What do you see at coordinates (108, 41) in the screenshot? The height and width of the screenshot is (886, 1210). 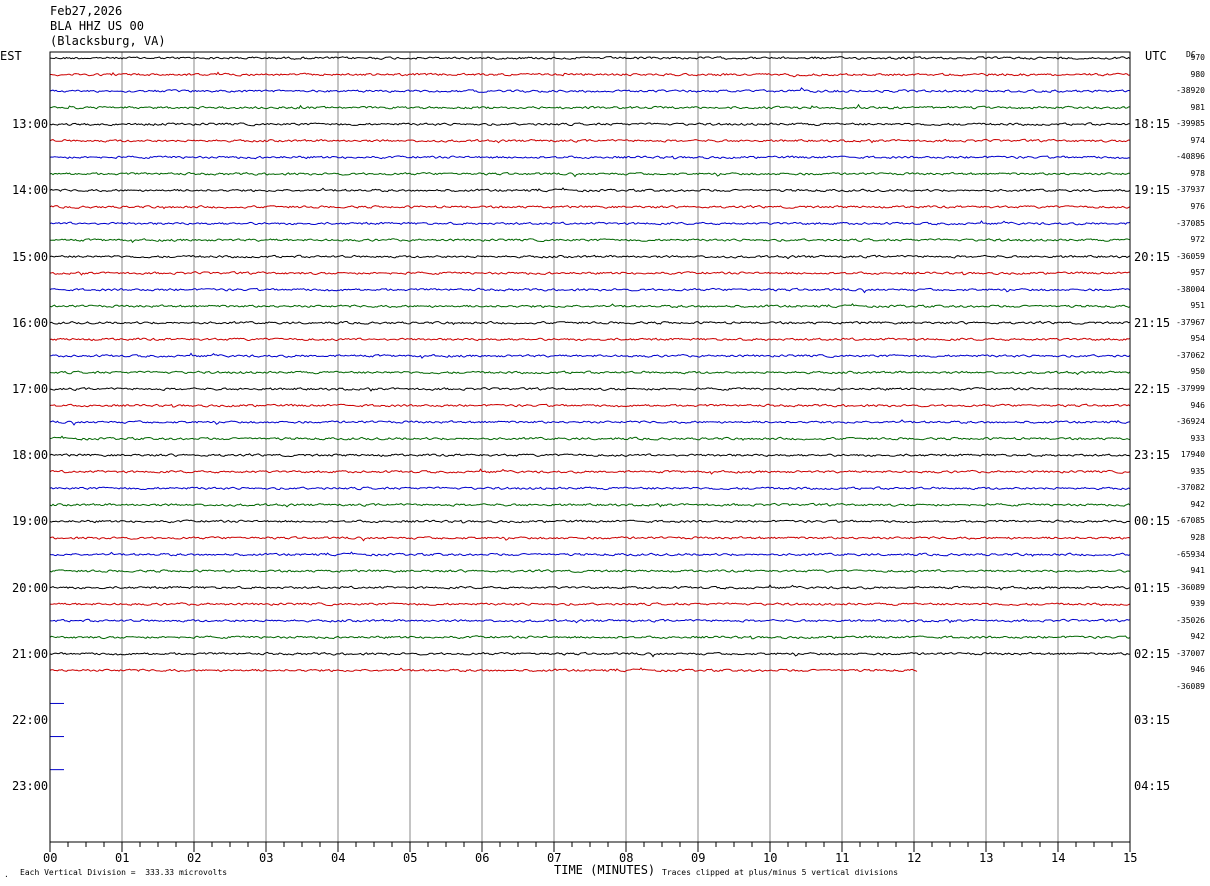 I see `station-location: (Blacksburg, VA)` at bounding box center [108, 41].